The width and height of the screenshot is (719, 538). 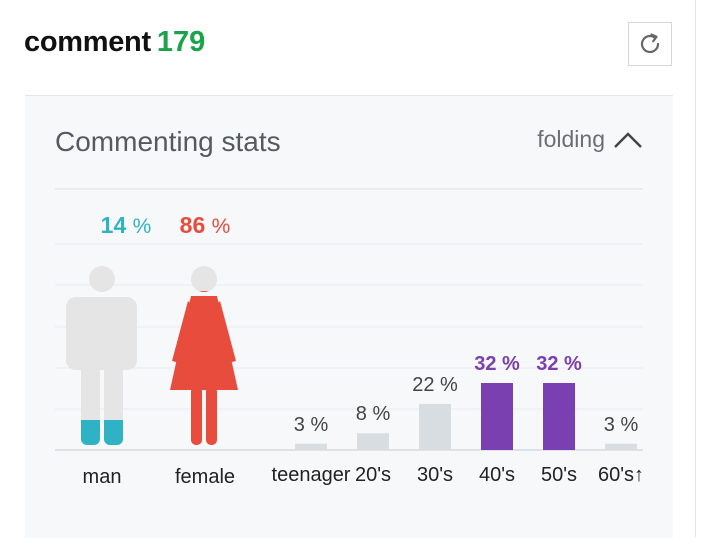 I want to click on man-figure-base, so click(x=101, y=355).